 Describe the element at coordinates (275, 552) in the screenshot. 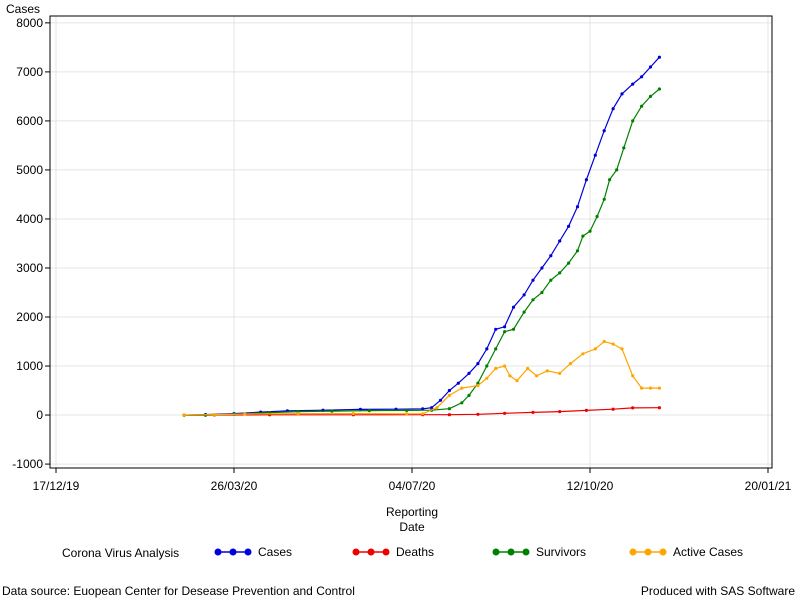

I see `legend-label: Cases` at that location.